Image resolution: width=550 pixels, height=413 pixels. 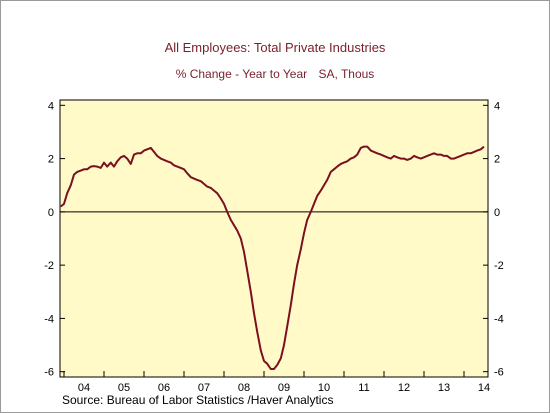 What do you see at coordinates (499, 319) in the screenshot?
I see `y-tick-label-right: -4` at bounding box center [499, 319].